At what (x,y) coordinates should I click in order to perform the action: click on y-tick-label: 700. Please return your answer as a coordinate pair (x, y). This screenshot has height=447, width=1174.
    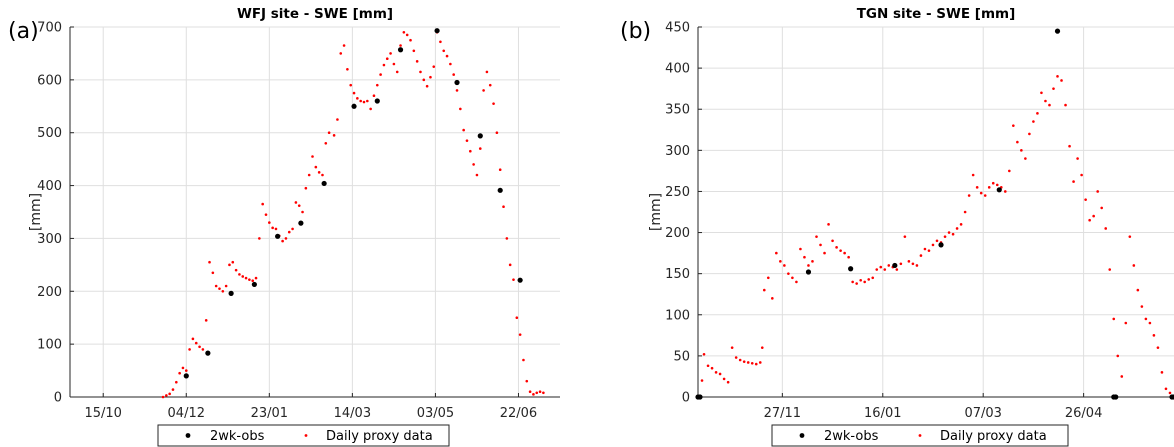
    Looking at the image, I should click on (49, 28).